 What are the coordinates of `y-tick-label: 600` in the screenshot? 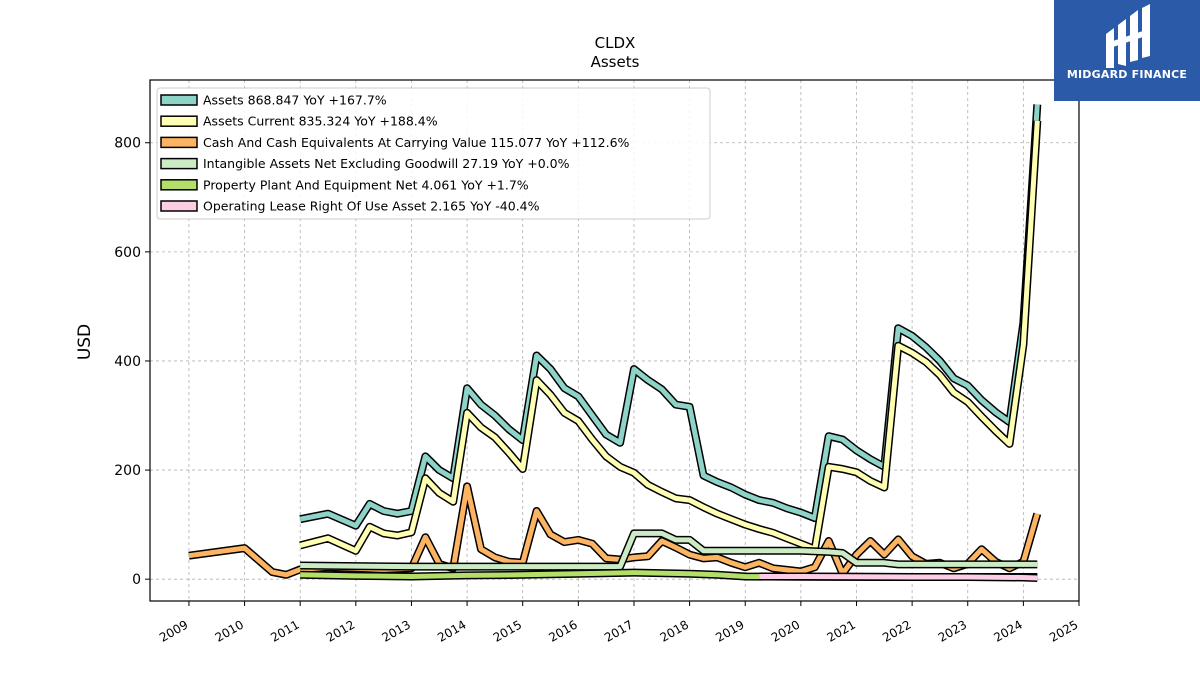 It's located at (127, 253).